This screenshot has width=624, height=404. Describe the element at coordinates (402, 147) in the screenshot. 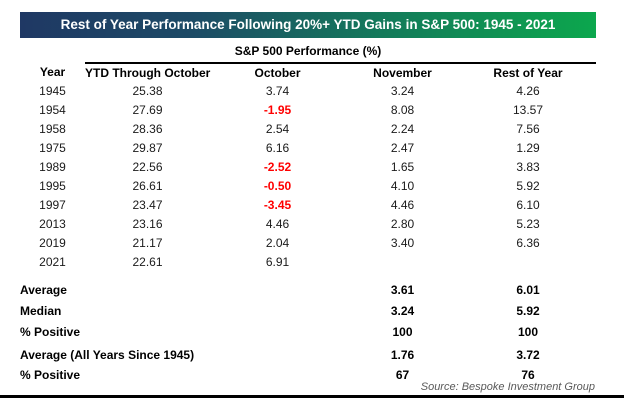

I see `value-cell: 2.47` at that location.